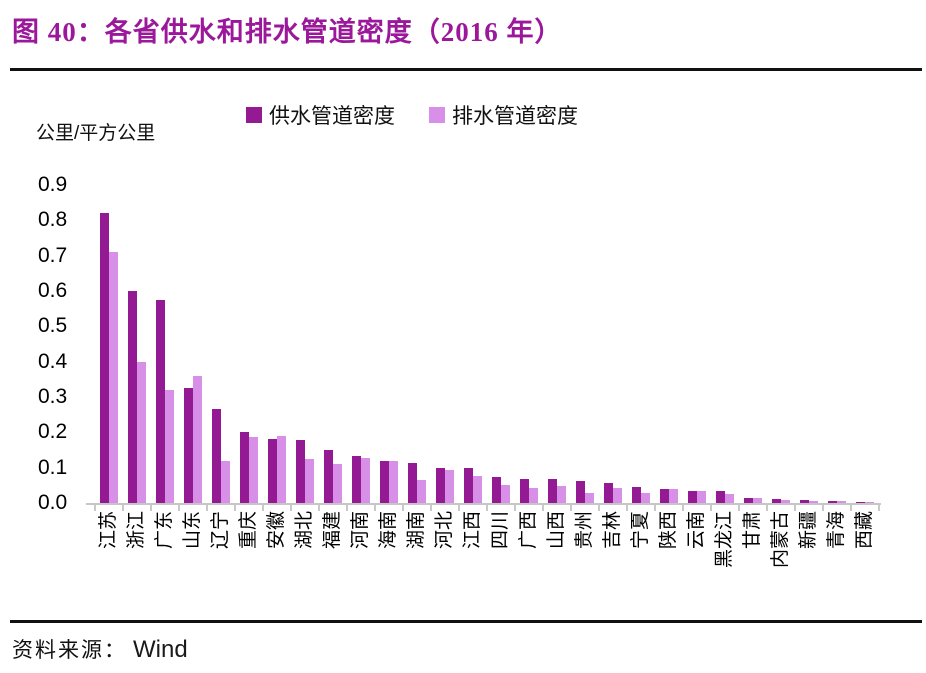  What do you see at coordinates (53, 326) in the screenshot?
I see `y-tick-label: 0.5` at bounding box center [53, 326].